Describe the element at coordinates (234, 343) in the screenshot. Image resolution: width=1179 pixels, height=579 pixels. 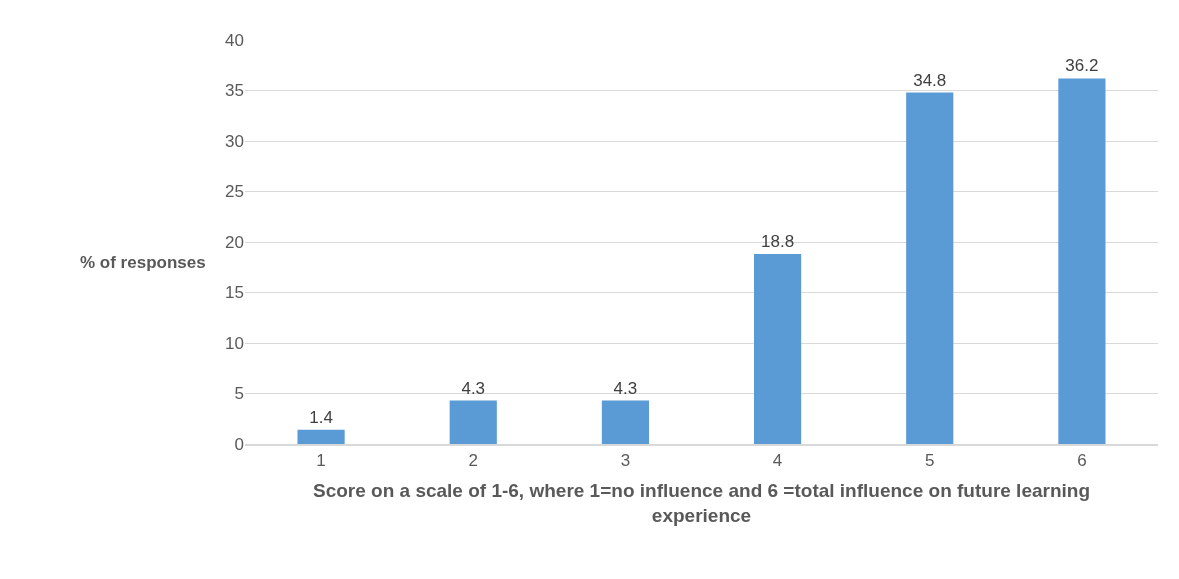
I see `y-tick-label: 10` at that location.